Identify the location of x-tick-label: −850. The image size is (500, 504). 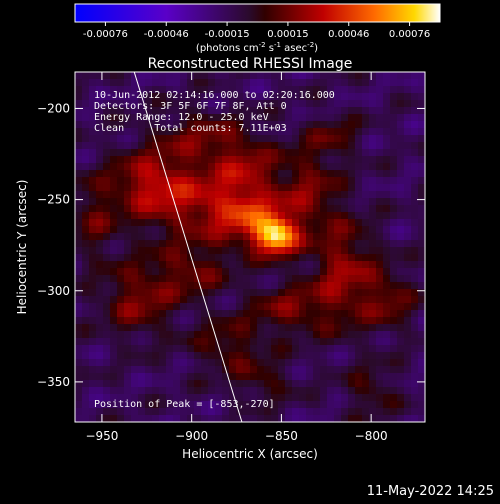
(281, 436).